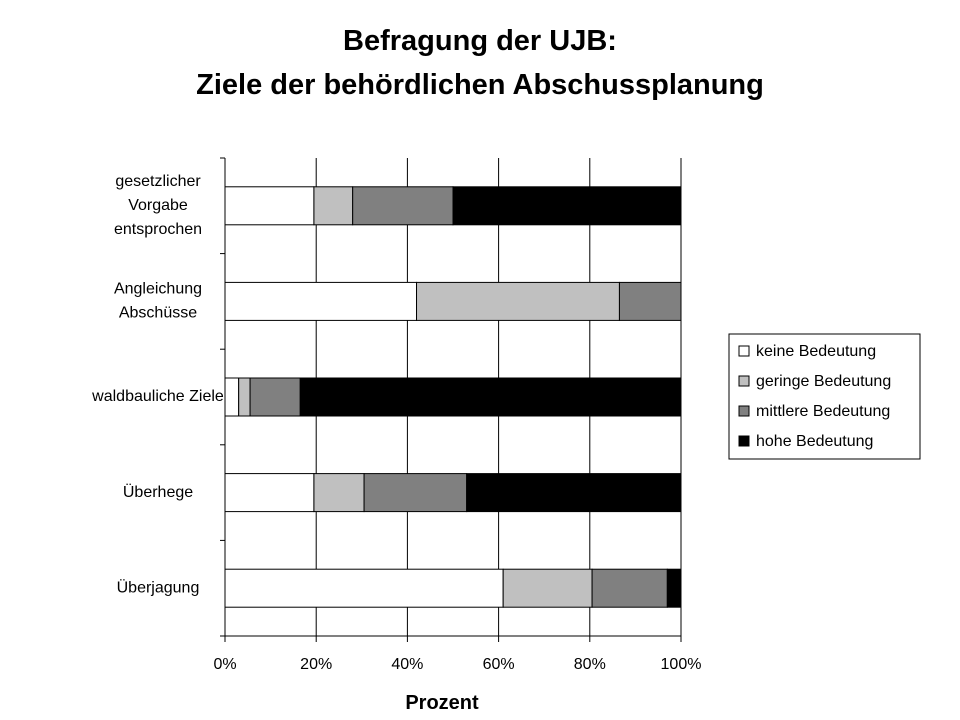  What do you see at coordinates (681, 664) in the screenshot?
I see `x-tick-label: 100%` at bounding box center [681, 664].